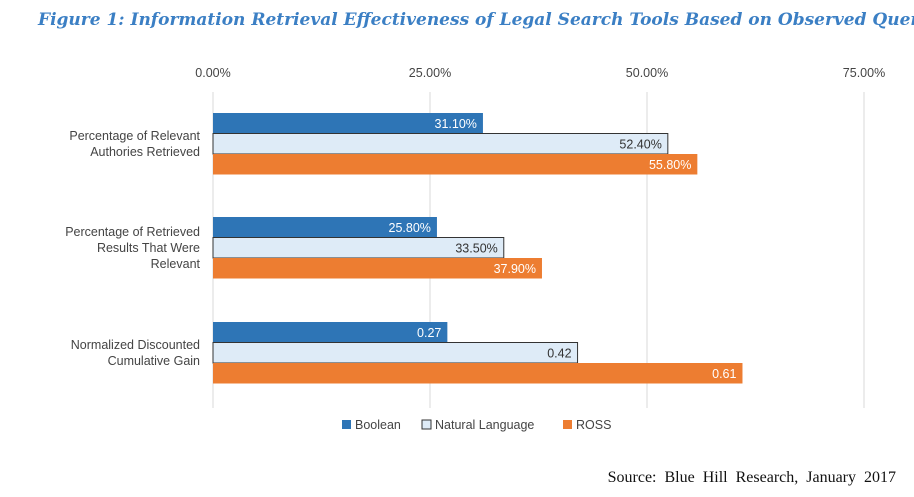 The width and height of the screenshot is (914, 497). Describe the element at coordinates (640, 144) in the screenshot. I see `bar-value-label: 52.40%` at that location.